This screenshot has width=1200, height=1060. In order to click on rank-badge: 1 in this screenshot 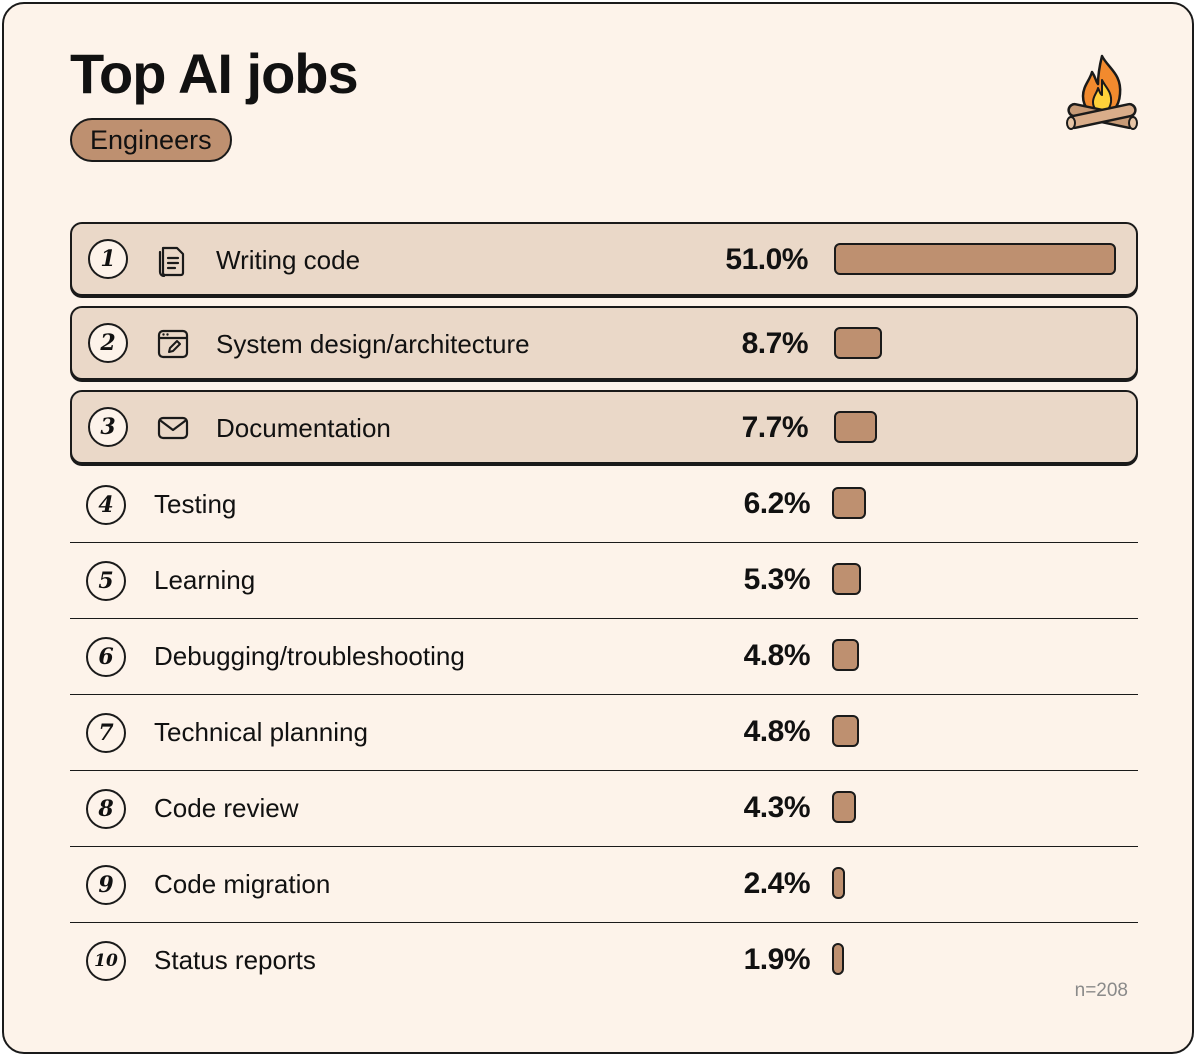, I will do `click(108, 259)`.